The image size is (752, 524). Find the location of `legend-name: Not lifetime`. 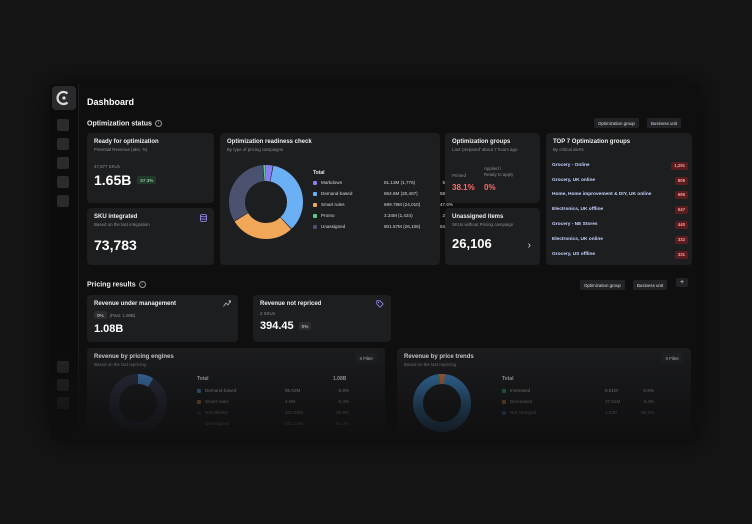

legend-name: Not lifetime is located at coordinates (216, 412).